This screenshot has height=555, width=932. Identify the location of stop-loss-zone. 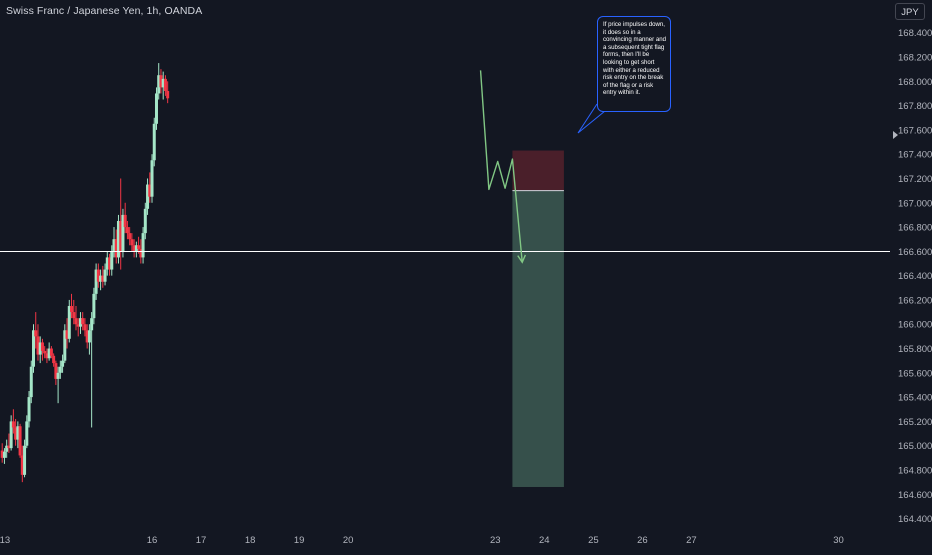
(538, 170).